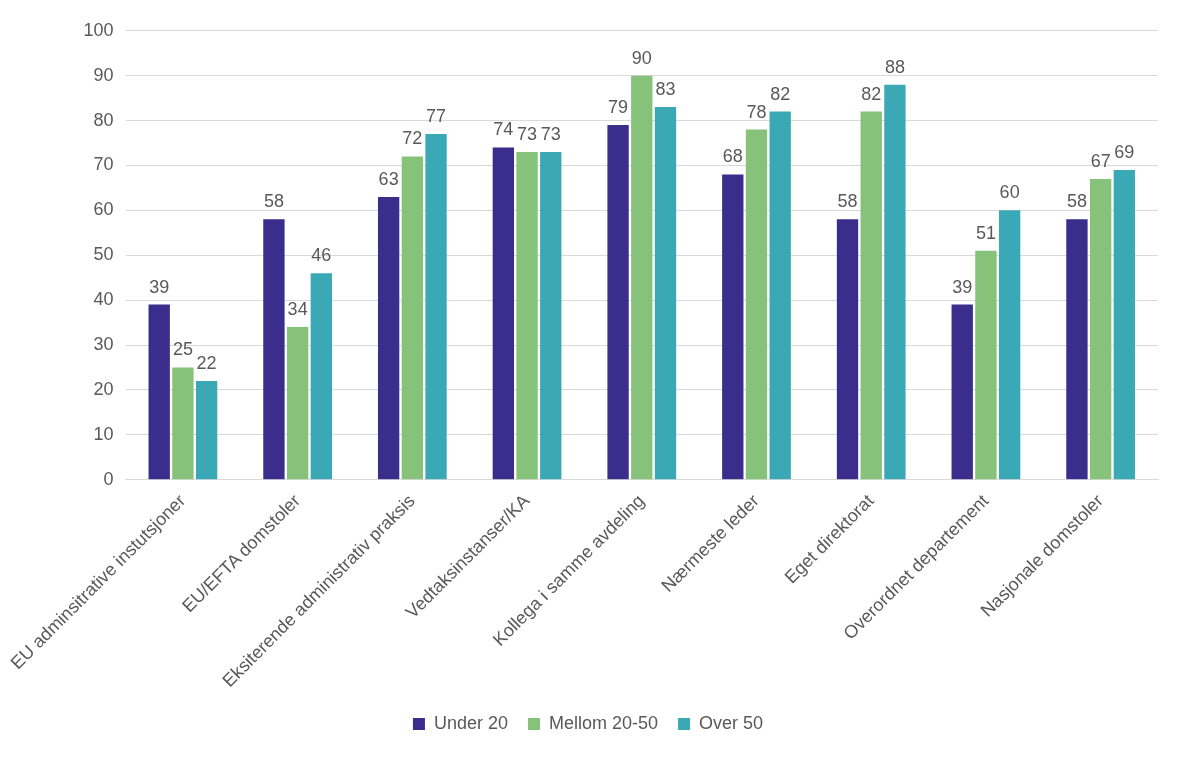  Describe the element at coordinates (98, 29) in the screenshot. I see `y-tick-label: 100` at that location.